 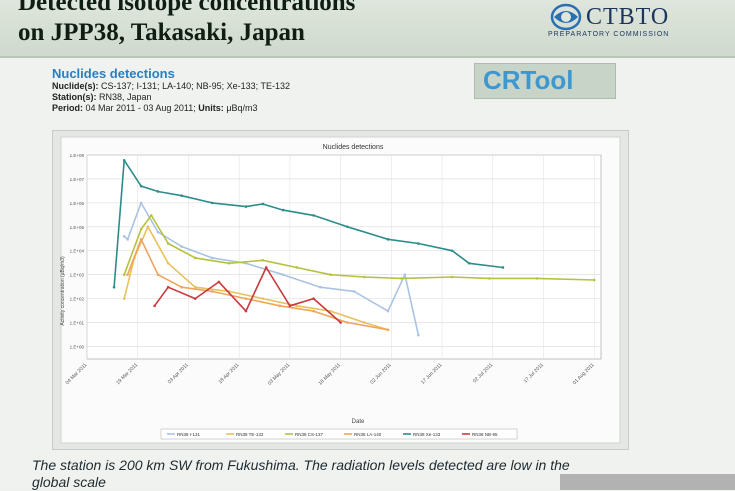 What do you see at coordinates (140, 108) in the screenshot?
I see `period-value: 04 Mar 2011 - 03 Aug 2011;` at bounding box center [140, 108].